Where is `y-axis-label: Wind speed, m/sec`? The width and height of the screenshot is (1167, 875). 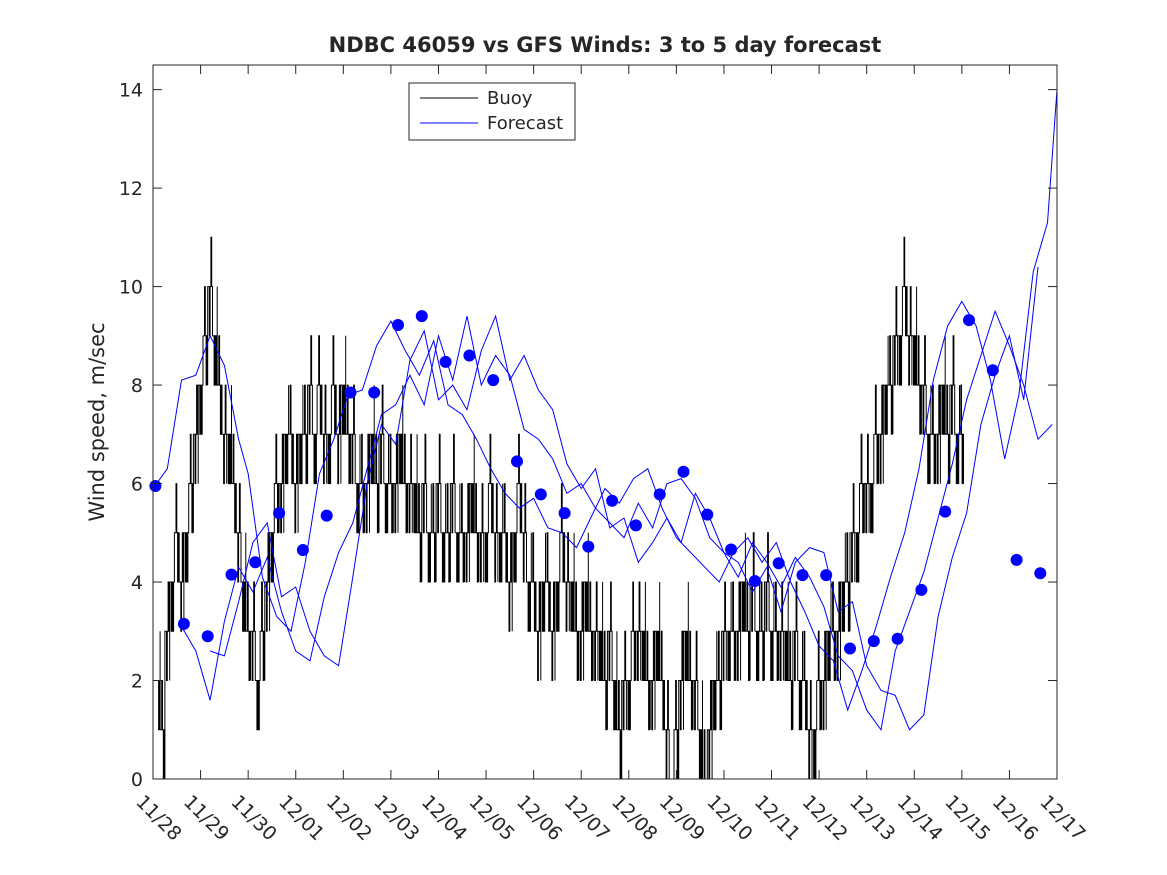
y-axis-label: Wind speed, m/sec is located at coordinates (97, 421).